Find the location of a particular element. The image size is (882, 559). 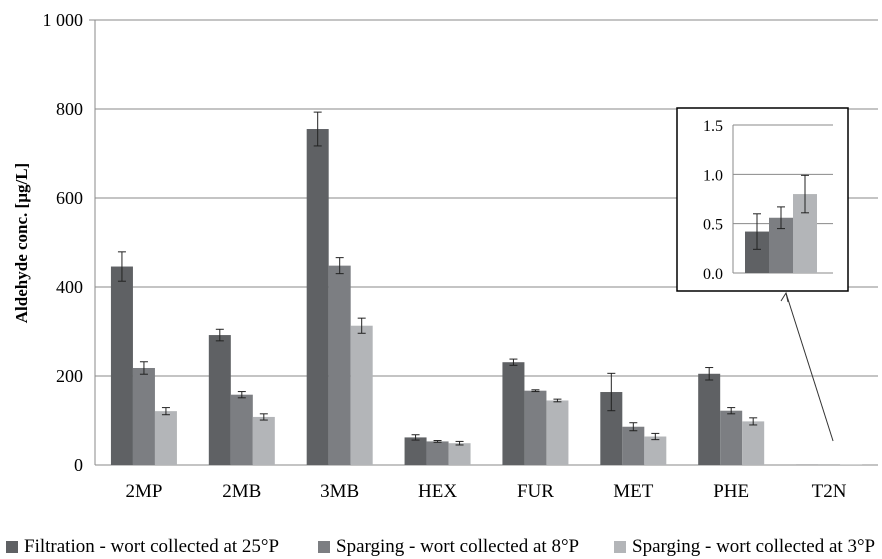

inset-y-tick-label: 1.0 is located at coordinates (713, 175).